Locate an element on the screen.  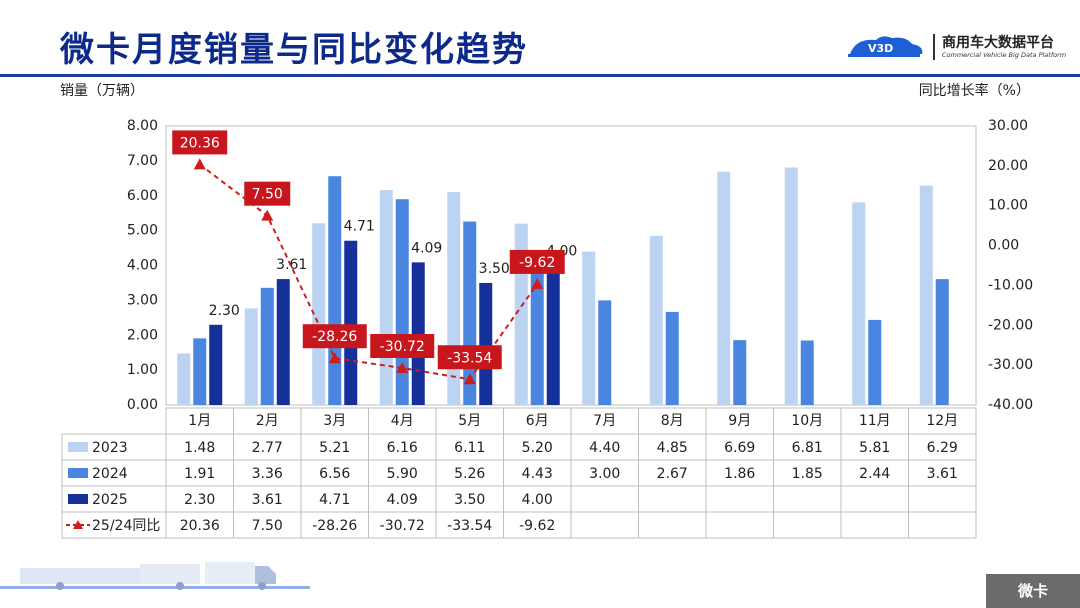
table-cell: -9.62 is located at coordinates (537, 526).